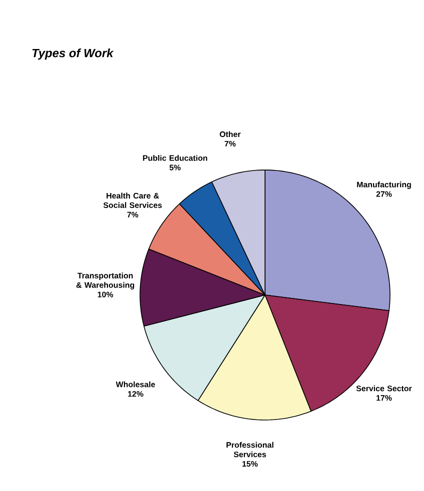 The image size is (424, 491). What do you see at coordinates (73, 54) in the screenshot?
I see `chart-title: Types of Work` at bounding box center [73, 54].